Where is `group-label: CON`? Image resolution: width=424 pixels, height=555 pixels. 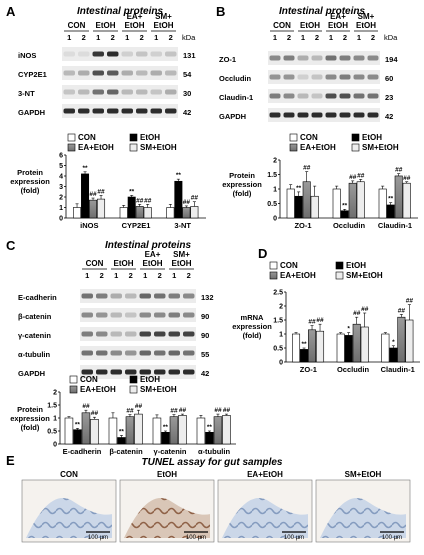 group-label: CON is located at coordinates (95, 263).